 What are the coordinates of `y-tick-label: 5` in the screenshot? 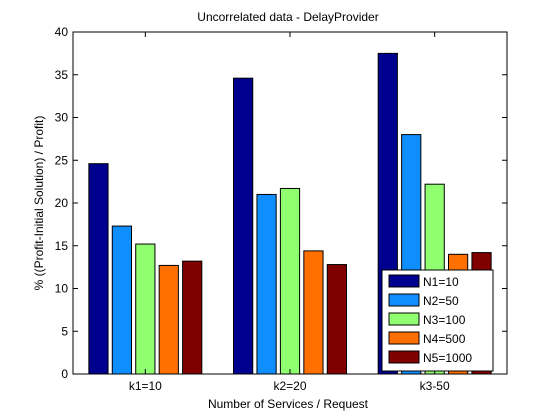 It's located at (64, 331).